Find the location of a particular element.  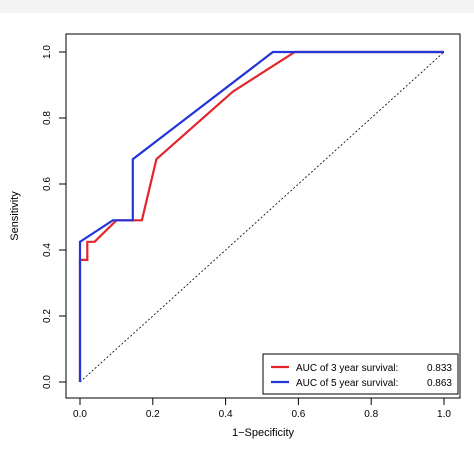

x-tick-label: 0.0 is located at coordinates (80, 414).